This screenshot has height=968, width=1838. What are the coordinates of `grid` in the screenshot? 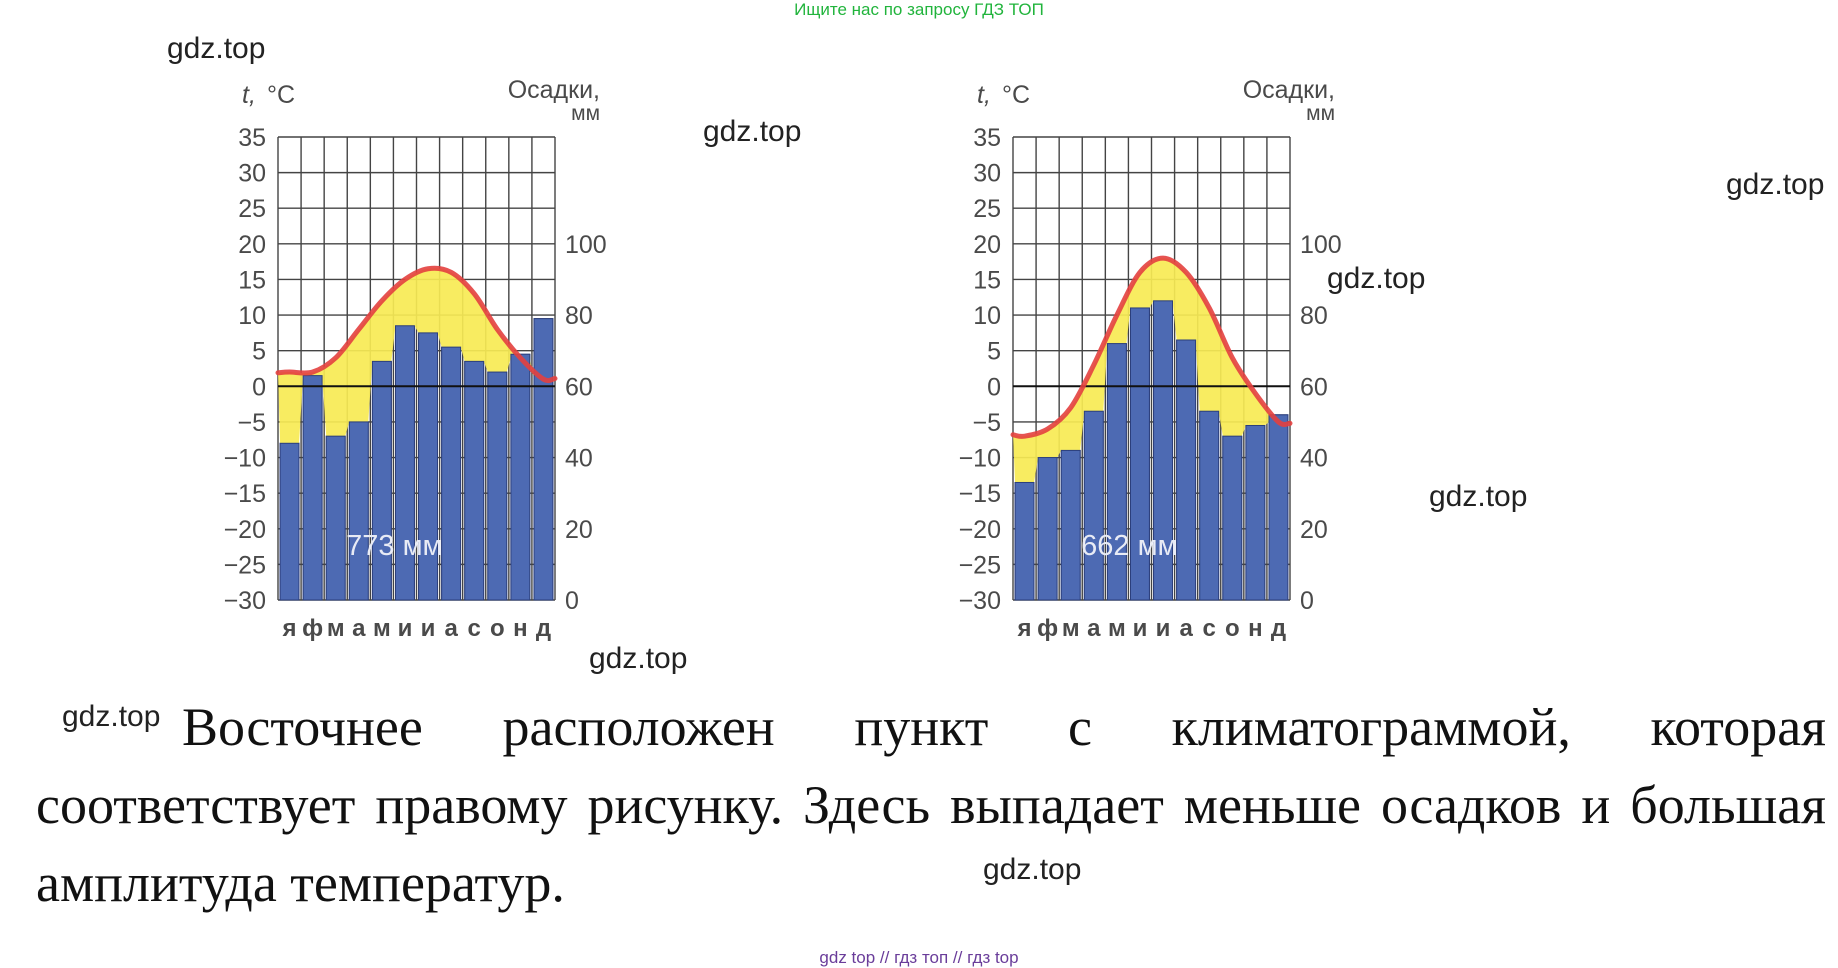 It's located at (1151, 368).